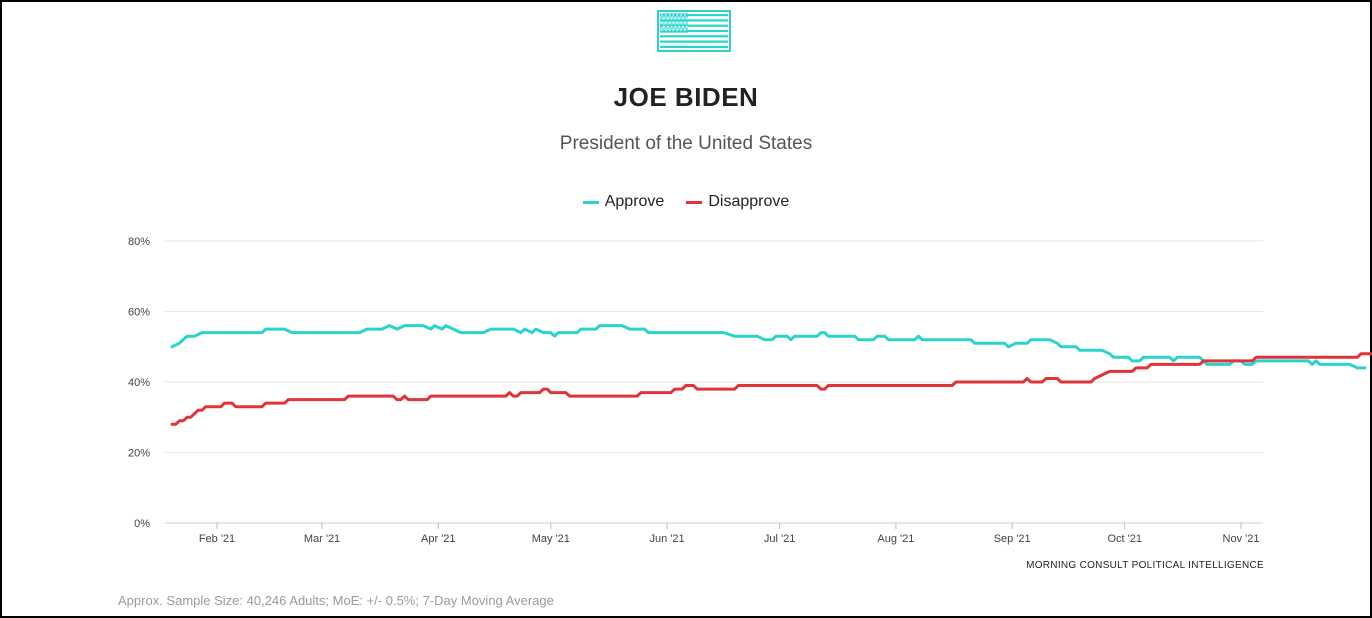 Image resolution: width=1372 pixels, height=618 pixels. What do you see at coordinates (667, 539) in the screenshot?
I see `x-tick-label: Jun '21` at bounding box center [667, 539].